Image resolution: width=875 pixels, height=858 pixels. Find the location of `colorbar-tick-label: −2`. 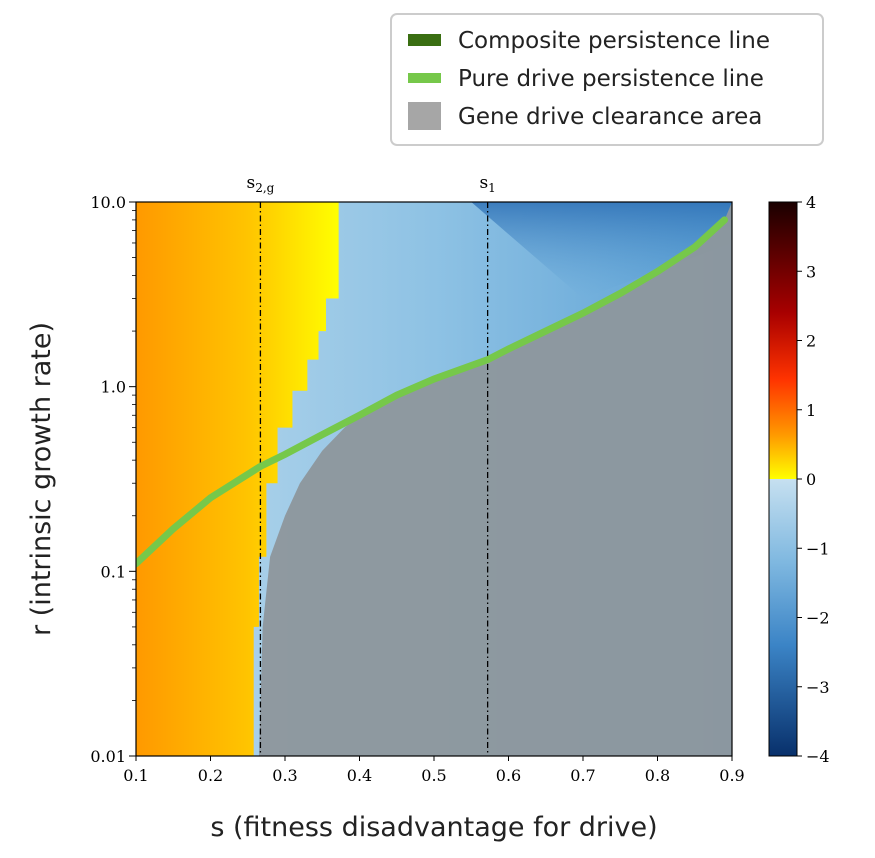

colorbar-tick-label: −2 is located at coordinates (818, 618).